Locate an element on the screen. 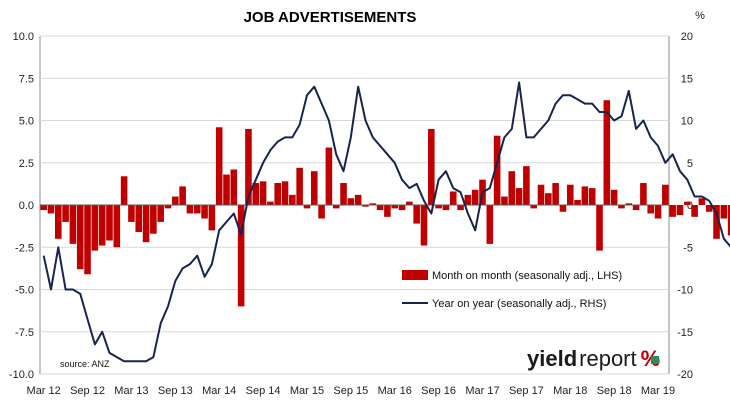 Image resolution: width=730 pixels, height=400 pixels. left-tick-label: 7.5 is located at coordinates (26, 79).